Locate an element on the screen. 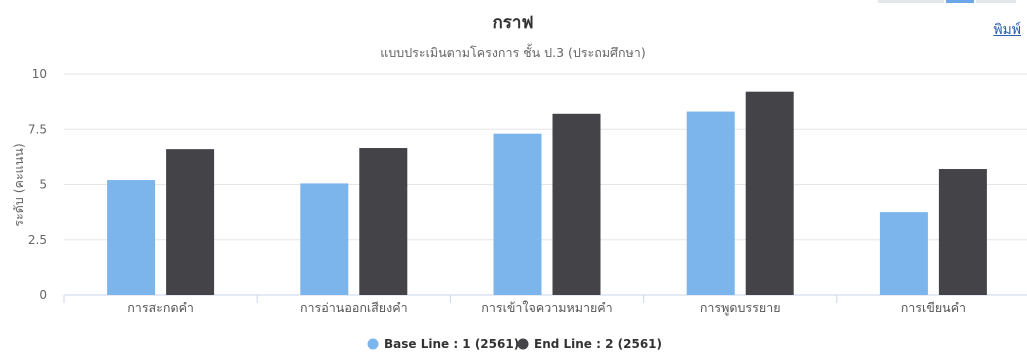  y-tick-label: 0 is located at coordinates (43, 295).